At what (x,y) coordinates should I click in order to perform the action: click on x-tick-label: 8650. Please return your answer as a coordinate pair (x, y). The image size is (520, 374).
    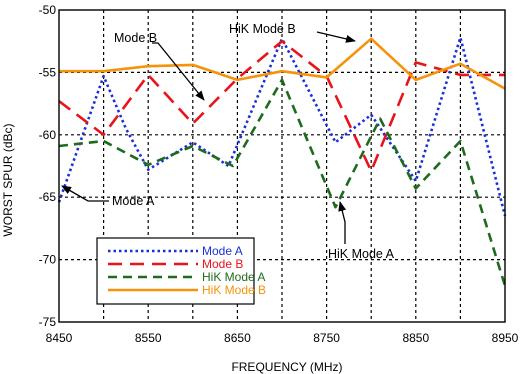
    Looking at the image, I should click on (237, 338).